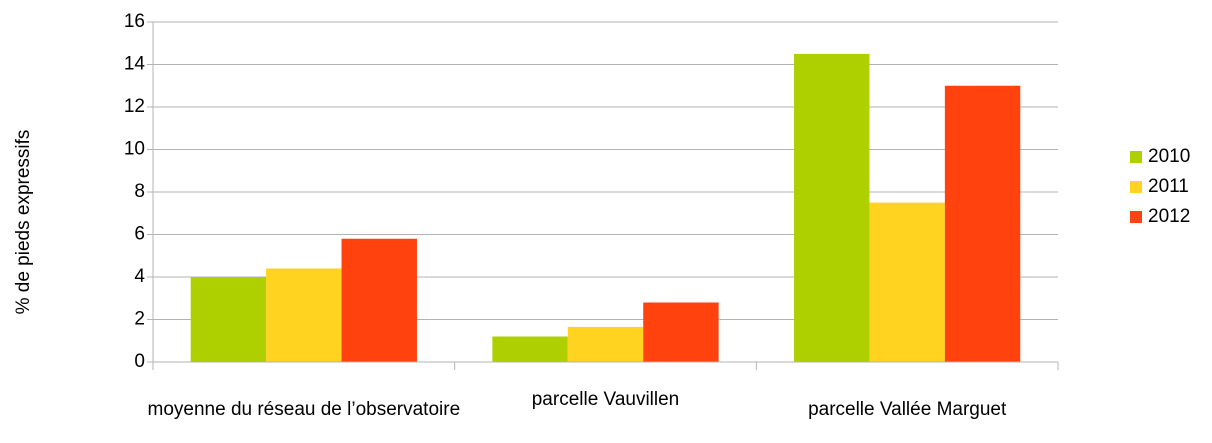 This screenshot has width=1212, height=443. What do you see at coordinates (907, 409) in the screenshot?
I see `x-tick-label: parcelle Vallée Marguet` at bounding box center [907, 409].